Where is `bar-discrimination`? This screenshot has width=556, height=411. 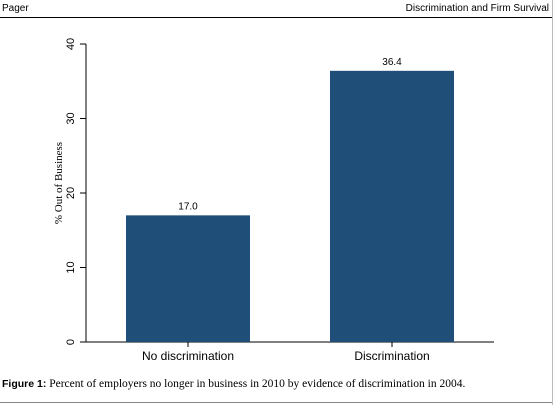 bar-discrimination is located at coordinates (392, 206).